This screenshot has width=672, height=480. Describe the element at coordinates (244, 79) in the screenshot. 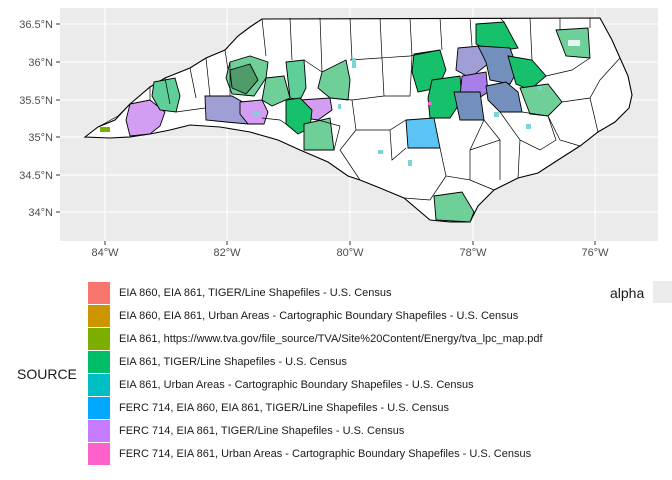

I see `territory-tiger-darkgreen` at that location.